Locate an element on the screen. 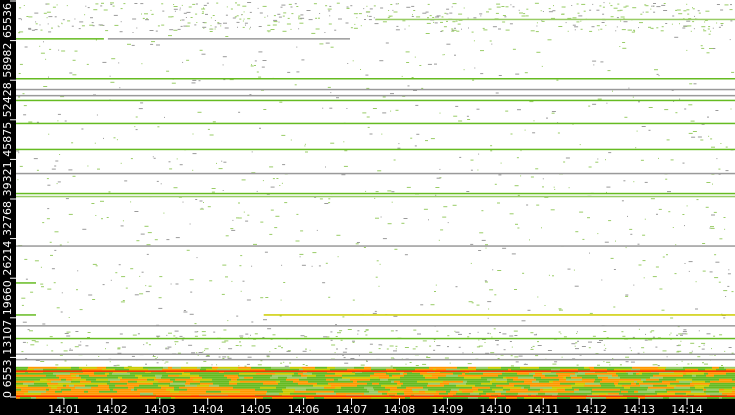  y-tick-label: 58982 is located at coordinates (7, 60).